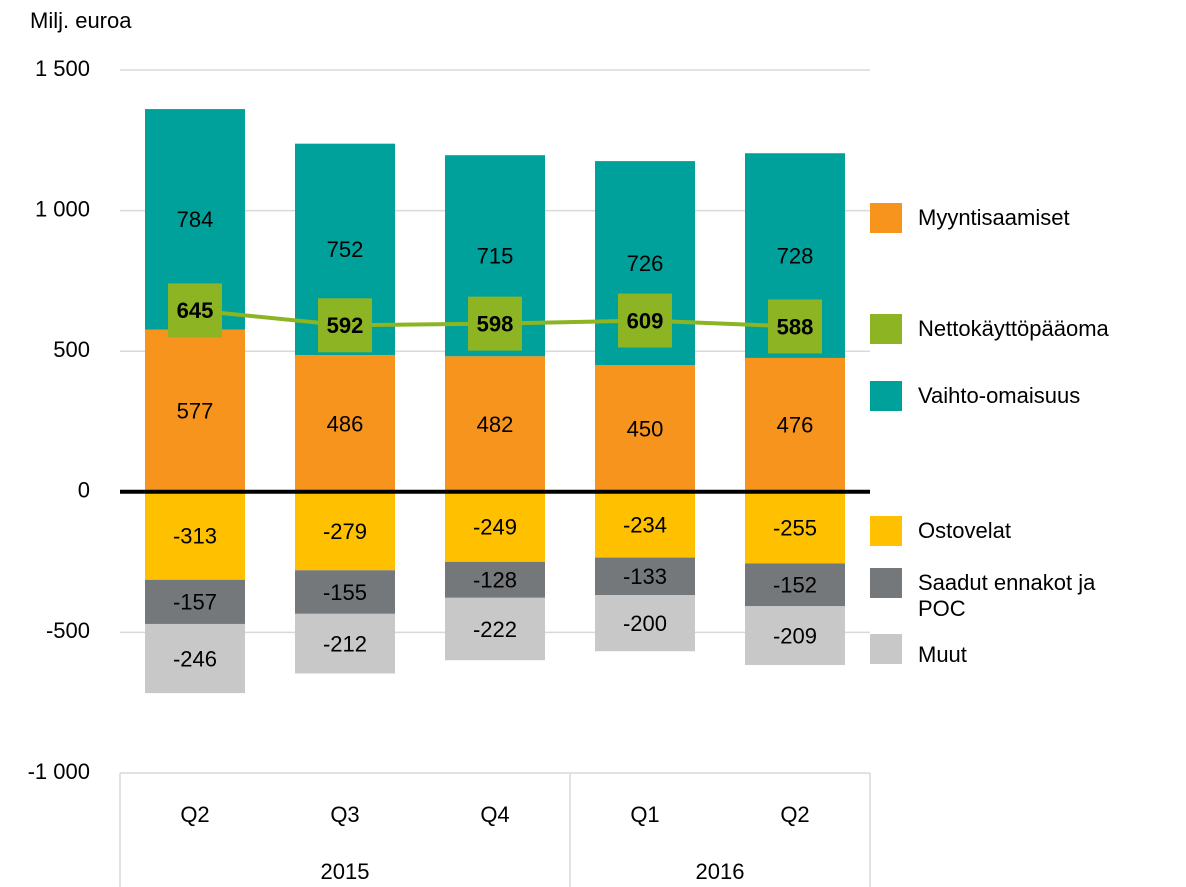 The height and width of the screenshot is (887, 1186). I want to click on data-label: -234, so click(645, 525).